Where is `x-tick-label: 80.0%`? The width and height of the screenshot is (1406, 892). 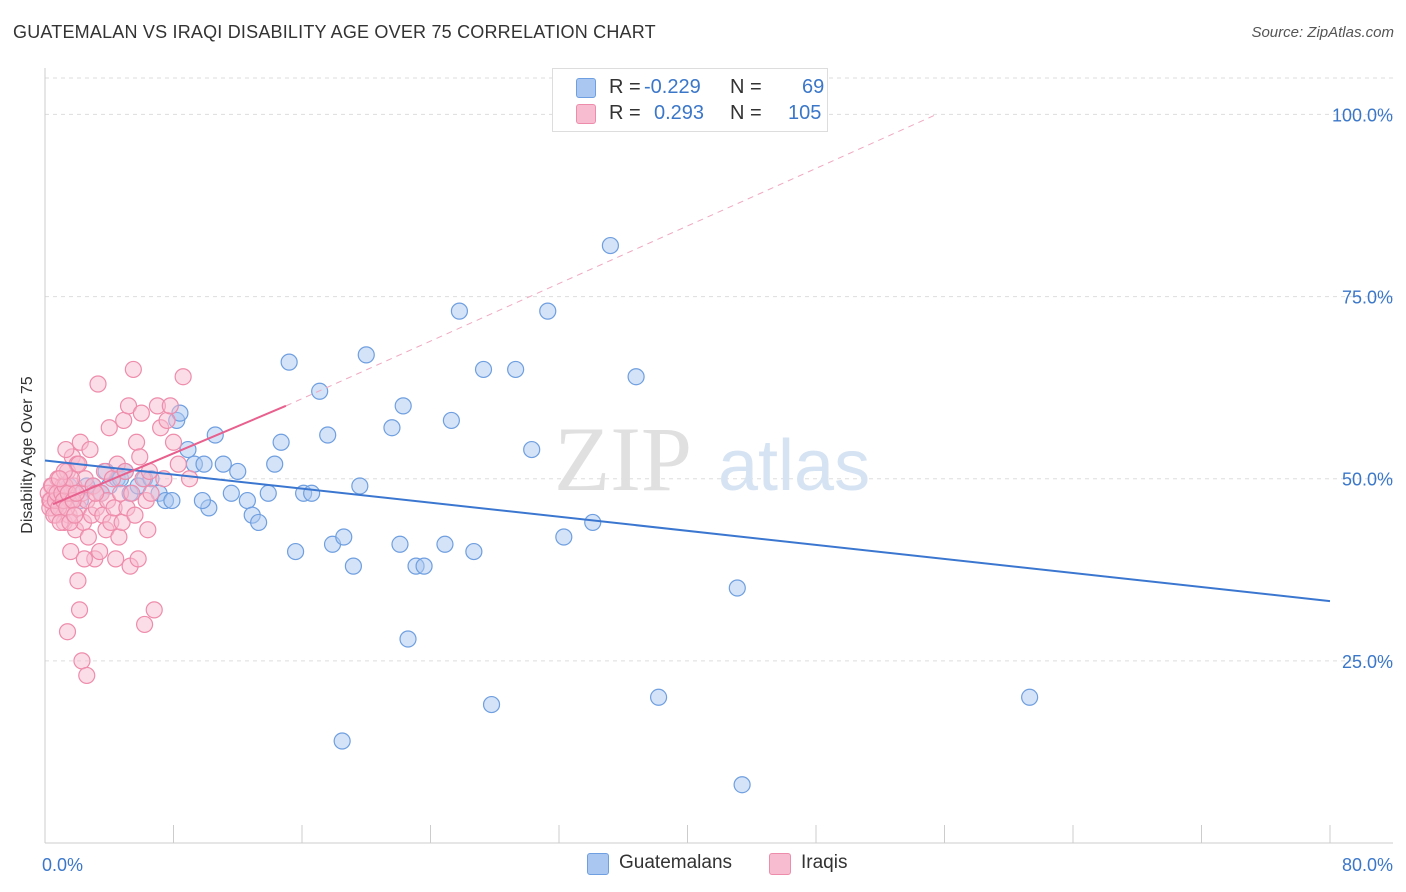
x-tick-label: 80.0% is located at coordinates (1367, 865).